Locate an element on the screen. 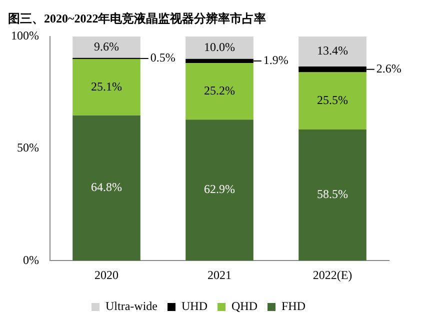 The width and height of the screenshot is (437, 331). data-label: 1.9% is located at coordinates (275, 60).